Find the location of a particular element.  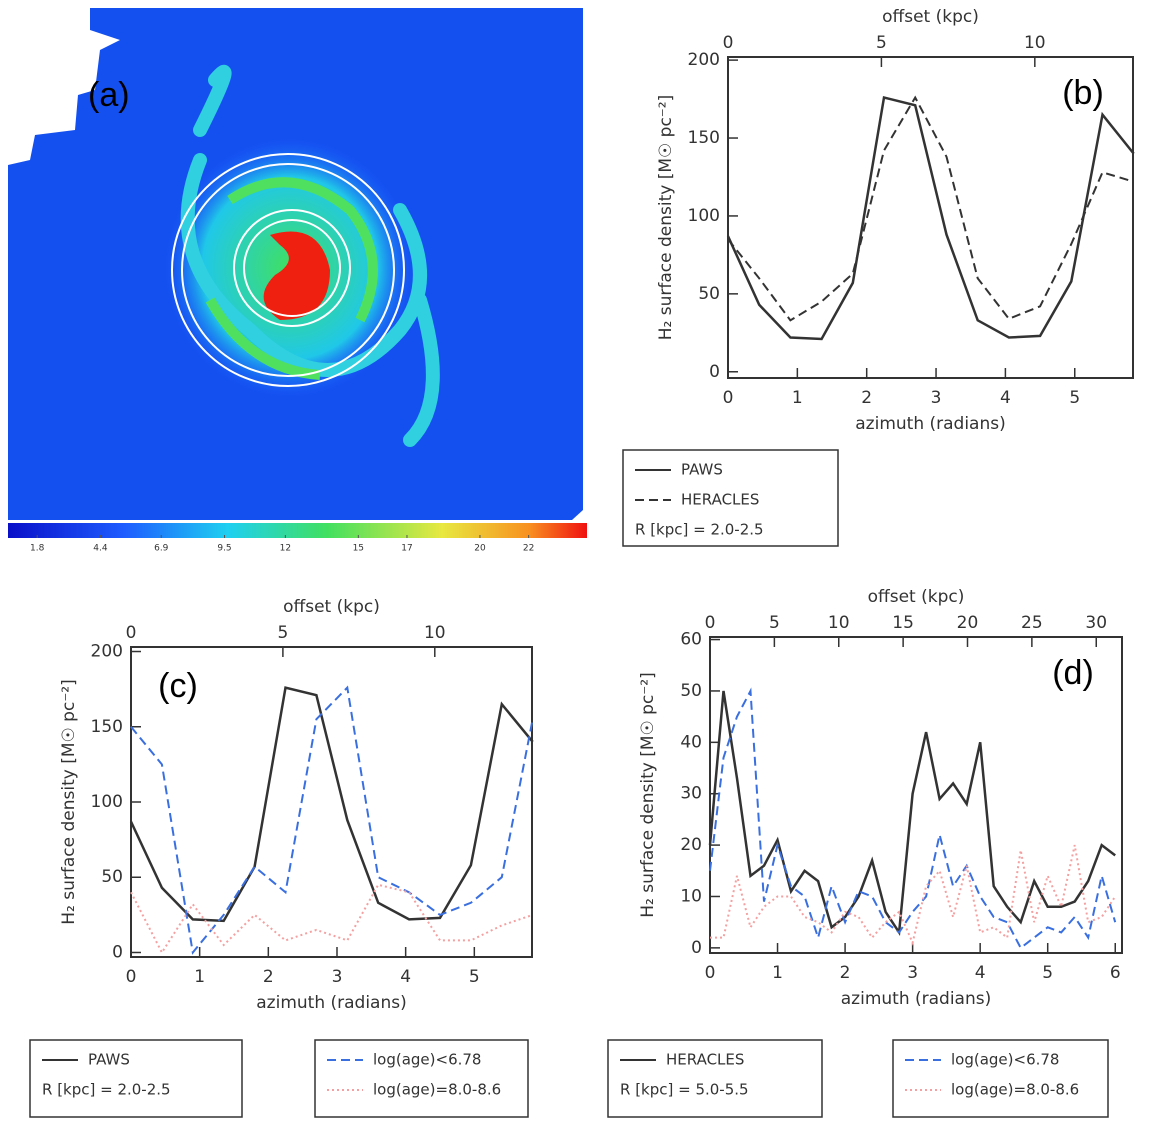

x2-tick-label: 20 is located at coordinates (968, 623).